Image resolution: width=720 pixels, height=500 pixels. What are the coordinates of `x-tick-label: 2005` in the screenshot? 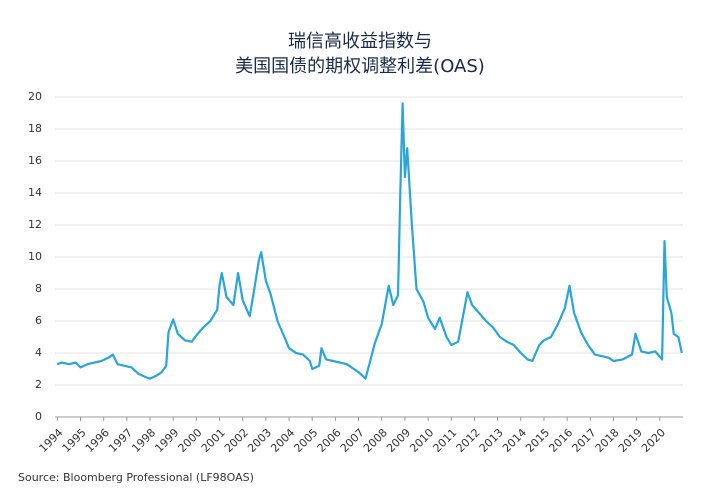 It's located at (305, 440).